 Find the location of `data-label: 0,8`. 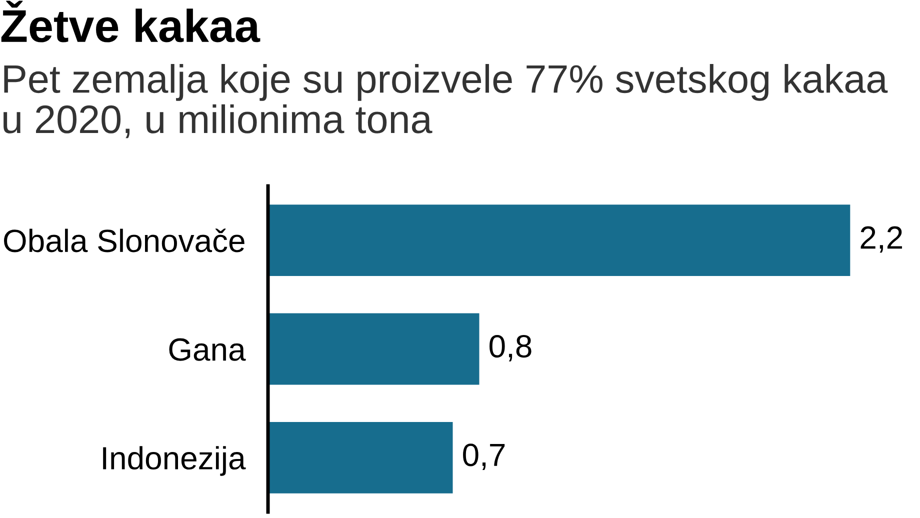

data-label: 0,8 is located at coordinates (511, 348).